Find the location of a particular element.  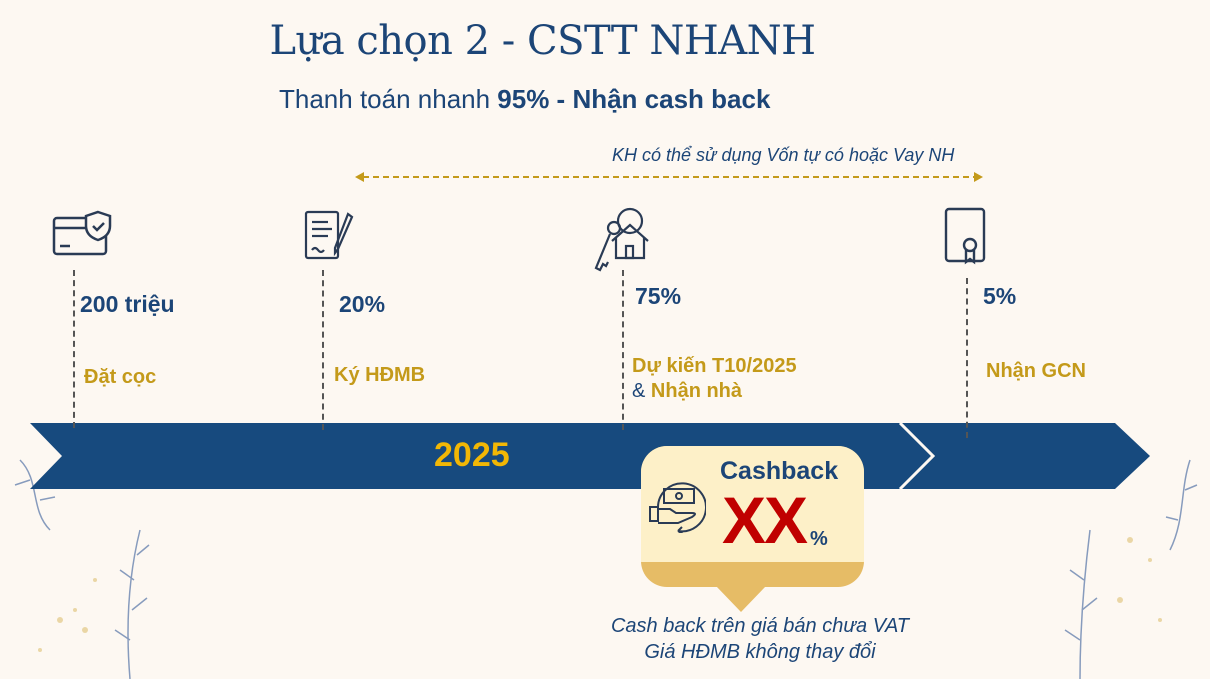

botanical-decoration-left is located at coordinates (82, 569).